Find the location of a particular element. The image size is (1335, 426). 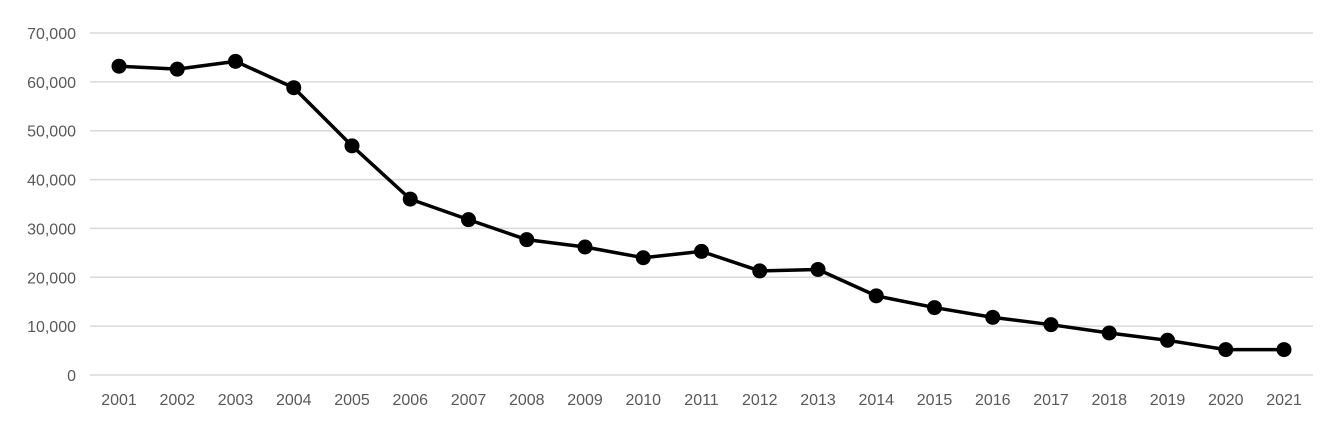

y-tick-label: 50,000 is located at coordinates (51, 132).